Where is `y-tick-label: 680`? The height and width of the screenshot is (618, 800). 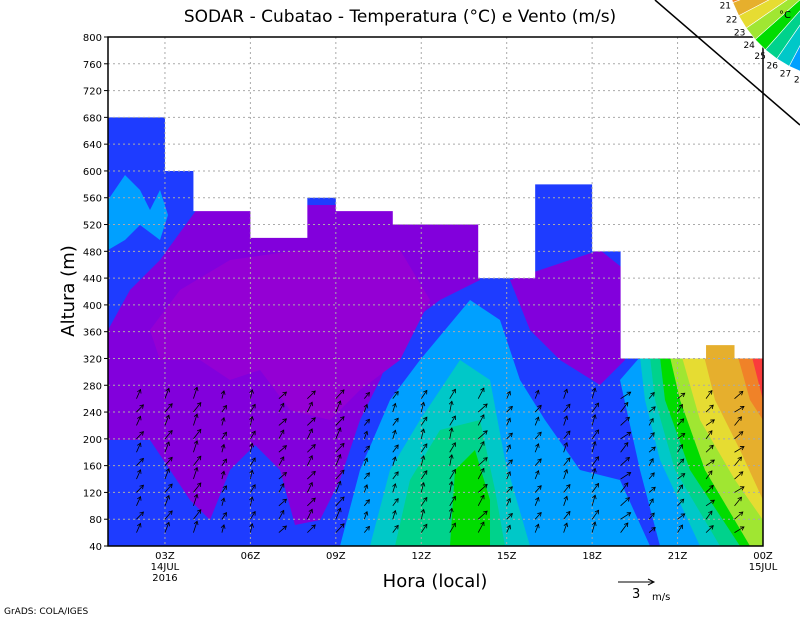
y-tick-label: 680 is located at coordinates (92, 118).